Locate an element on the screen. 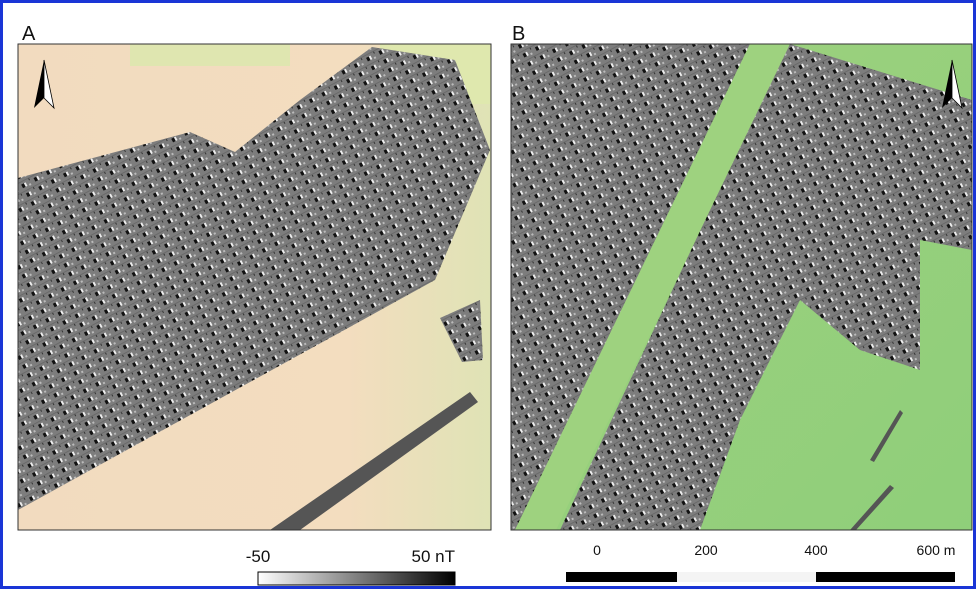 The width and height of the screenshot is (976, 589). scale-bar is located at coordinates (760, 577).